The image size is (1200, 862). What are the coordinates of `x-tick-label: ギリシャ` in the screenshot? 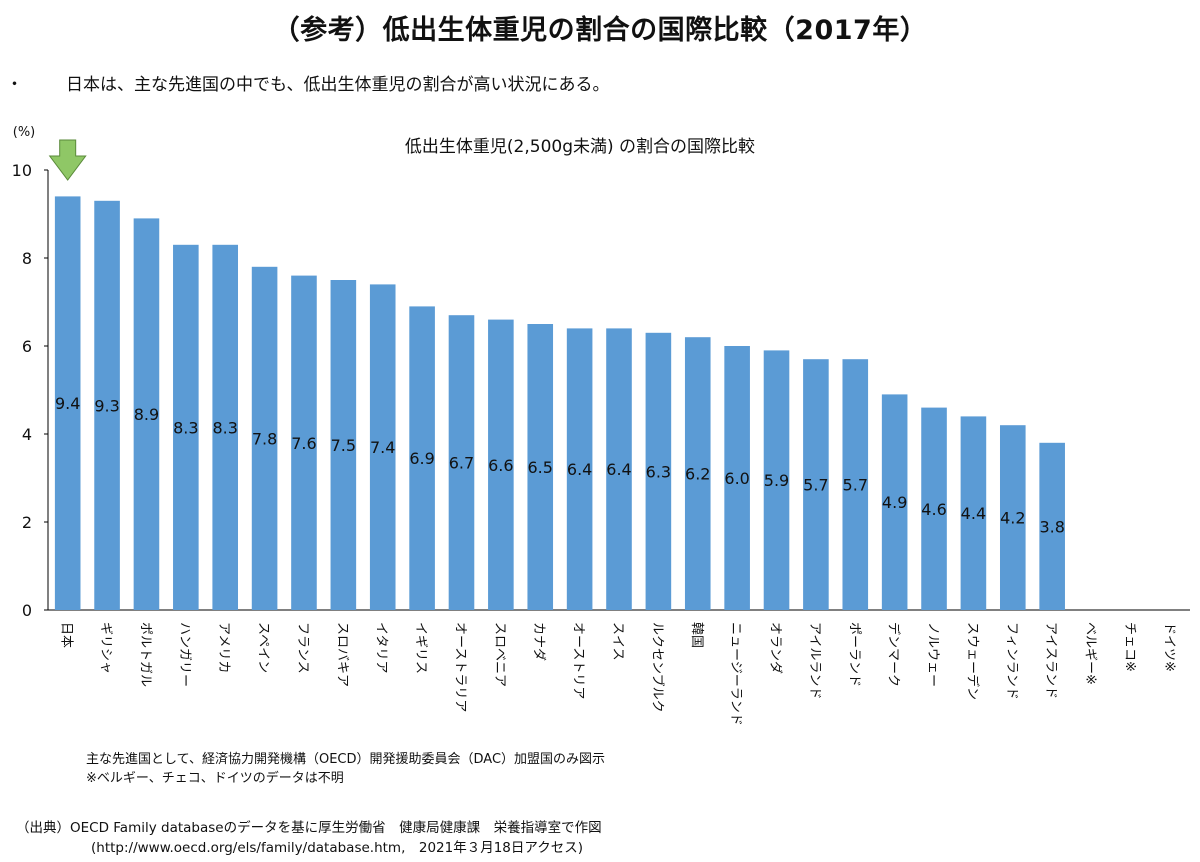 It's located at (105, 648).